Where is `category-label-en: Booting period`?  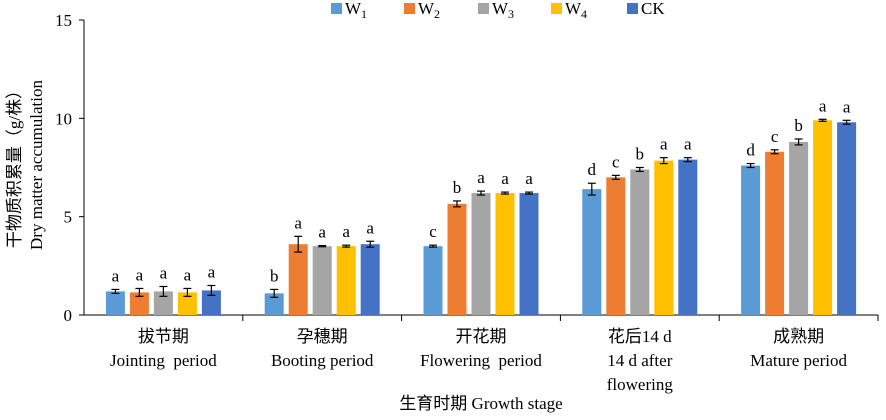
category-label-en: Booting period is located at coordinates (322, 360).